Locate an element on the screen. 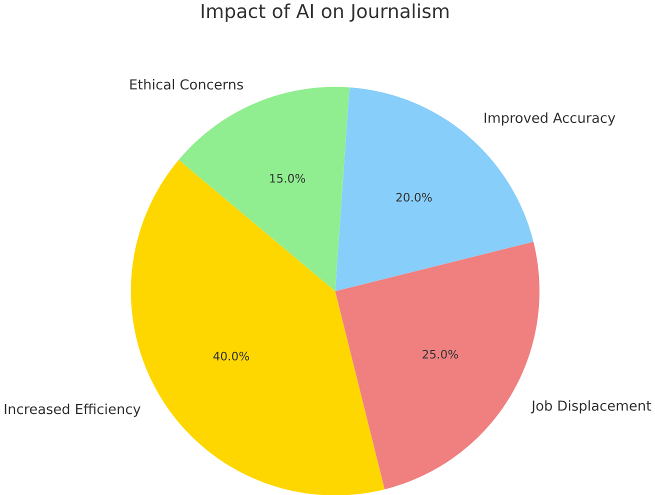 This screenshot has height=495, width=655. slice-label: Increased Efficiency is located at coordinates (72, 410).